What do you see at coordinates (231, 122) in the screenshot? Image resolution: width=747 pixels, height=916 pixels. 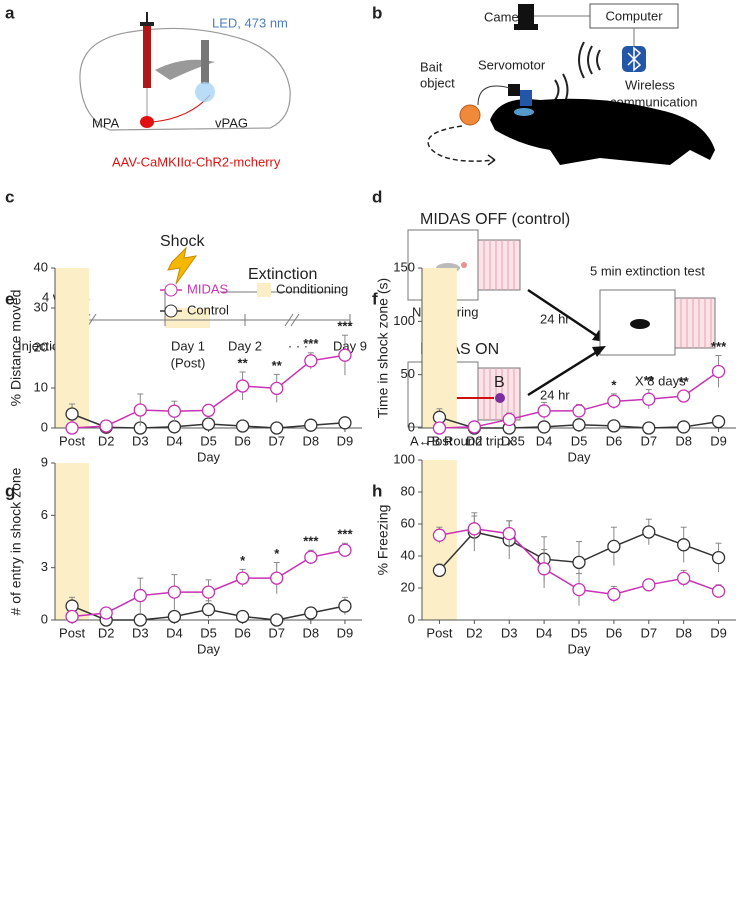 I see `vpag-label: vPAG` at bounding box center [231, 122].